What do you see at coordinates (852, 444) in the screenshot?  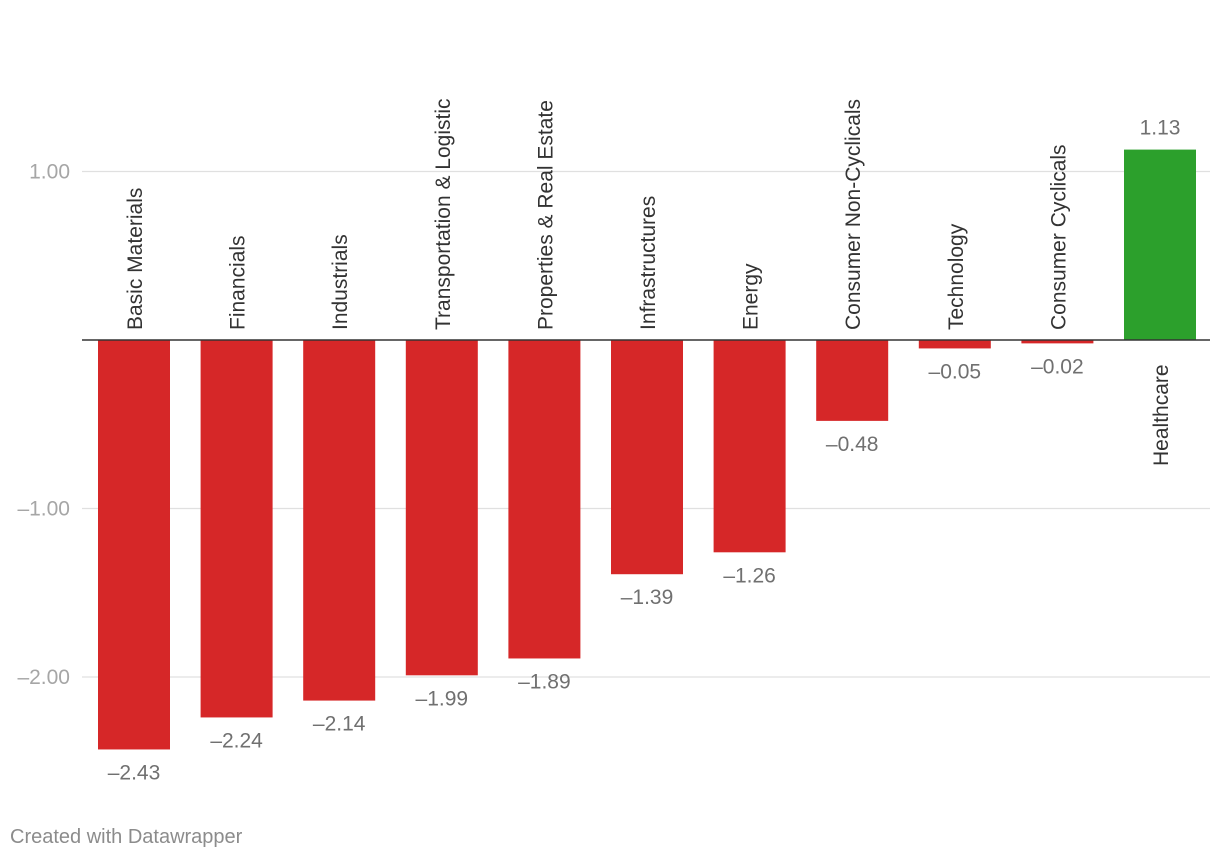 I see `value-label: –0.48` at bounding box center [852, 444].